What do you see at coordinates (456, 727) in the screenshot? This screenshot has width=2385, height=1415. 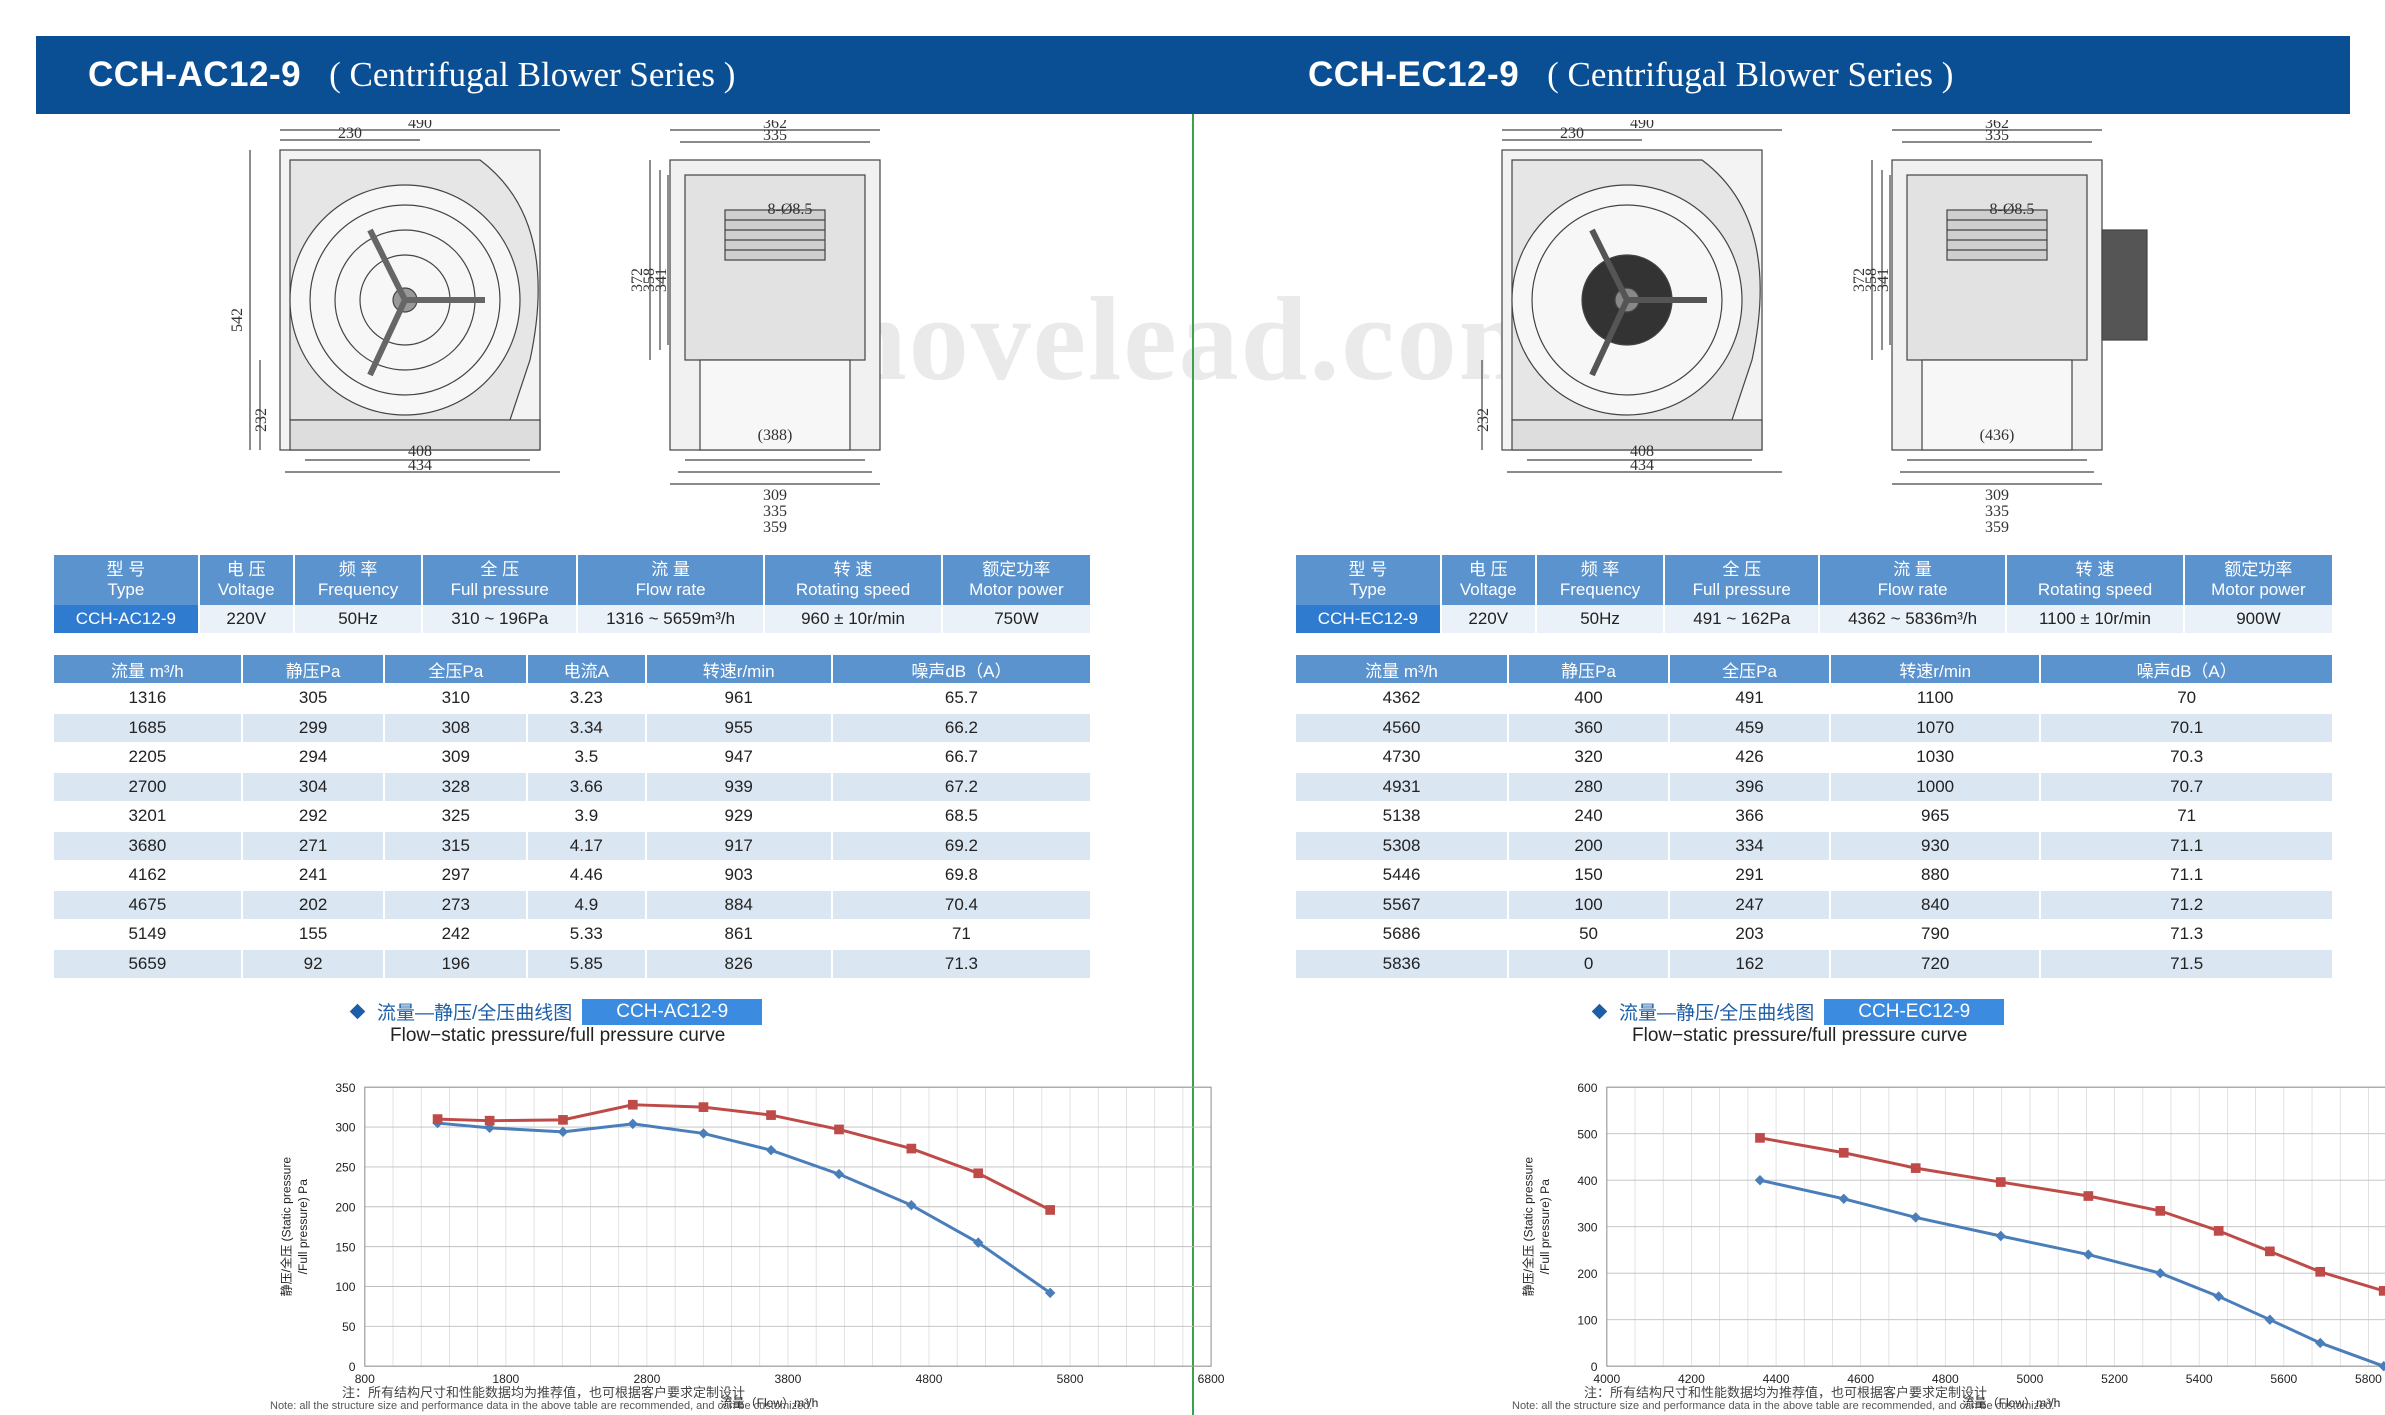 I see `table-cell: 308` at bounding box center [456, 727].